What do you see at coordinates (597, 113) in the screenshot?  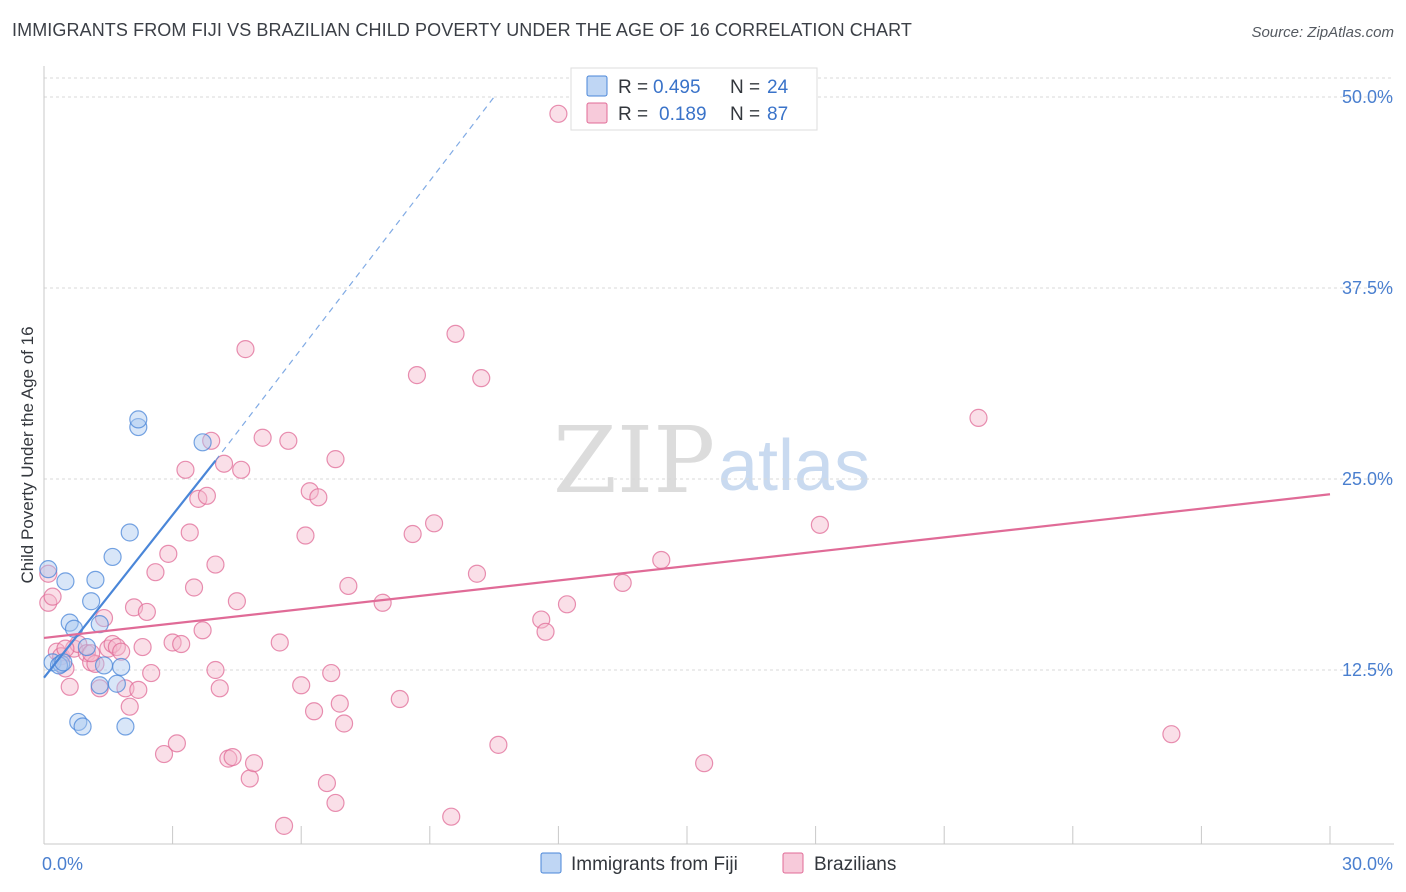 I see `legend-brazil-swatch` at bounding box center [597, 113].